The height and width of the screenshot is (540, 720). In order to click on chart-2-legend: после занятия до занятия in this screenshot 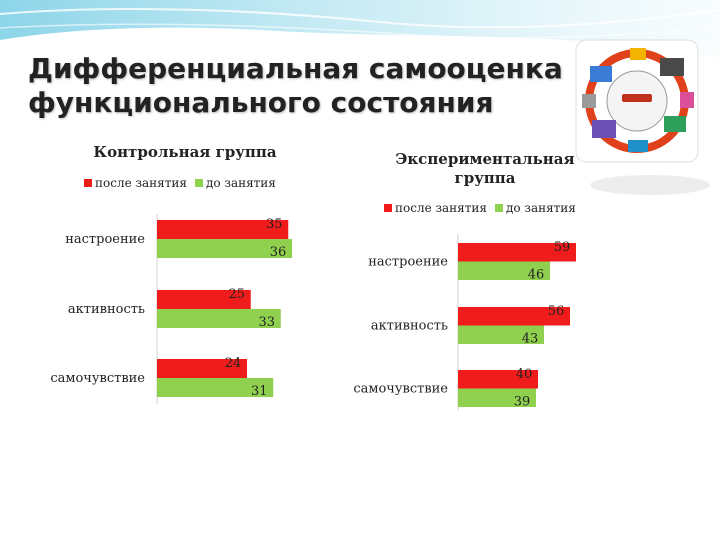, I will do `click(484, 208)`.